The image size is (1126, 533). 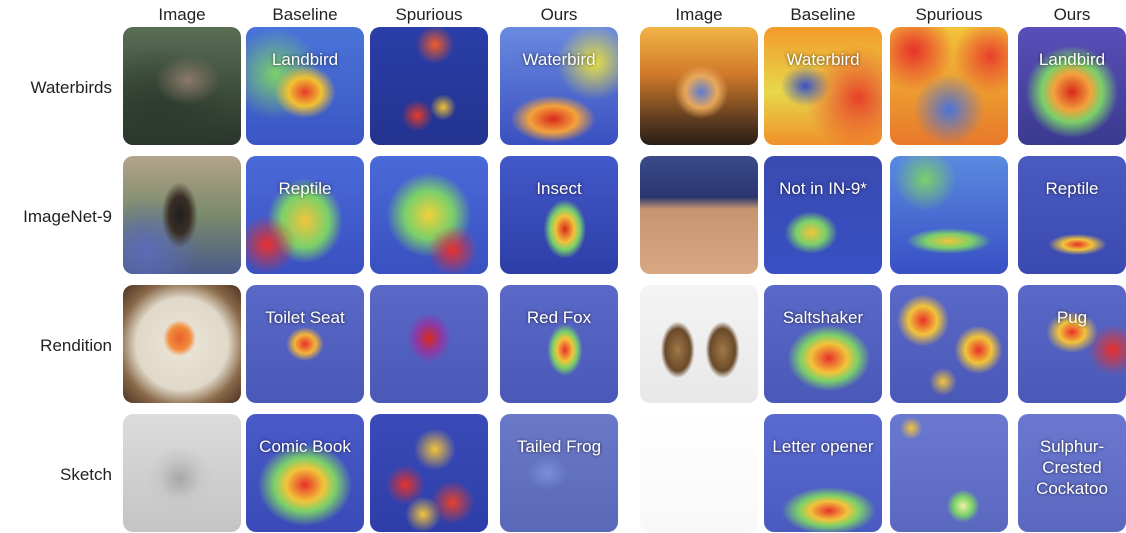 I want to click on prediction-ours-label: Pug, so click(x=1072, y=317).